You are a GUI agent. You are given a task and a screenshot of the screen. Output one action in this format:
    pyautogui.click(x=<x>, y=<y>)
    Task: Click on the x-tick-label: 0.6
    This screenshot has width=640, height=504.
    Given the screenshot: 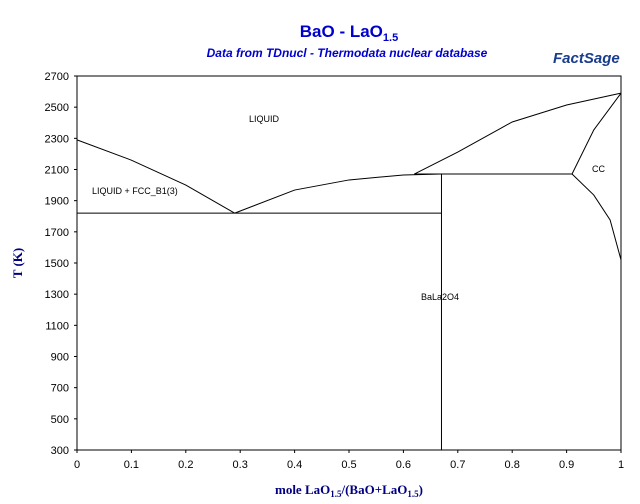 What is the action you would take?
    pyautogui.click(x=403, y=465)
    